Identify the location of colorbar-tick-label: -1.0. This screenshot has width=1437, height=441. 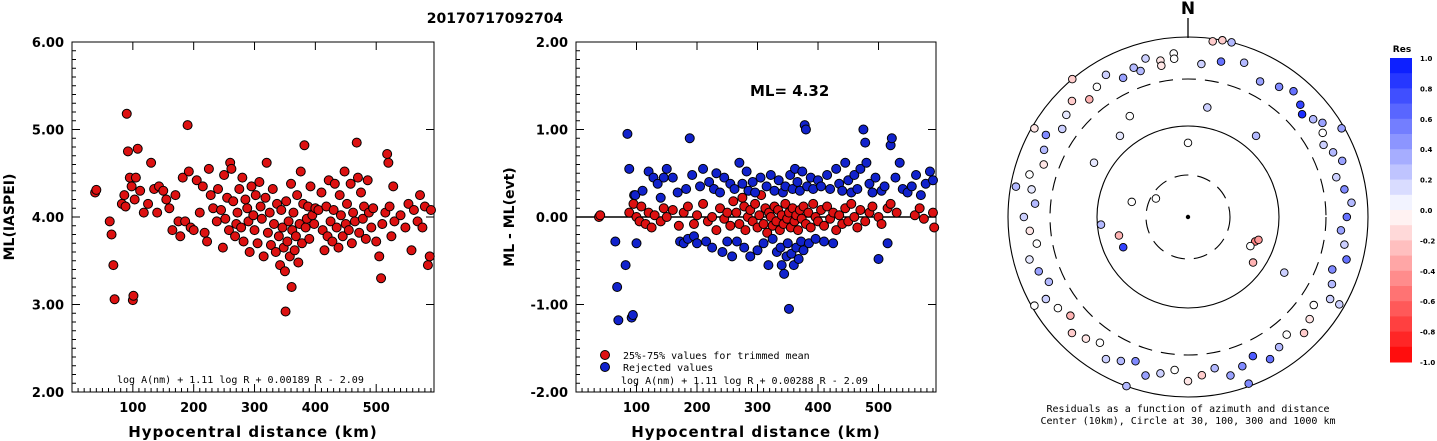
(1427, 363).